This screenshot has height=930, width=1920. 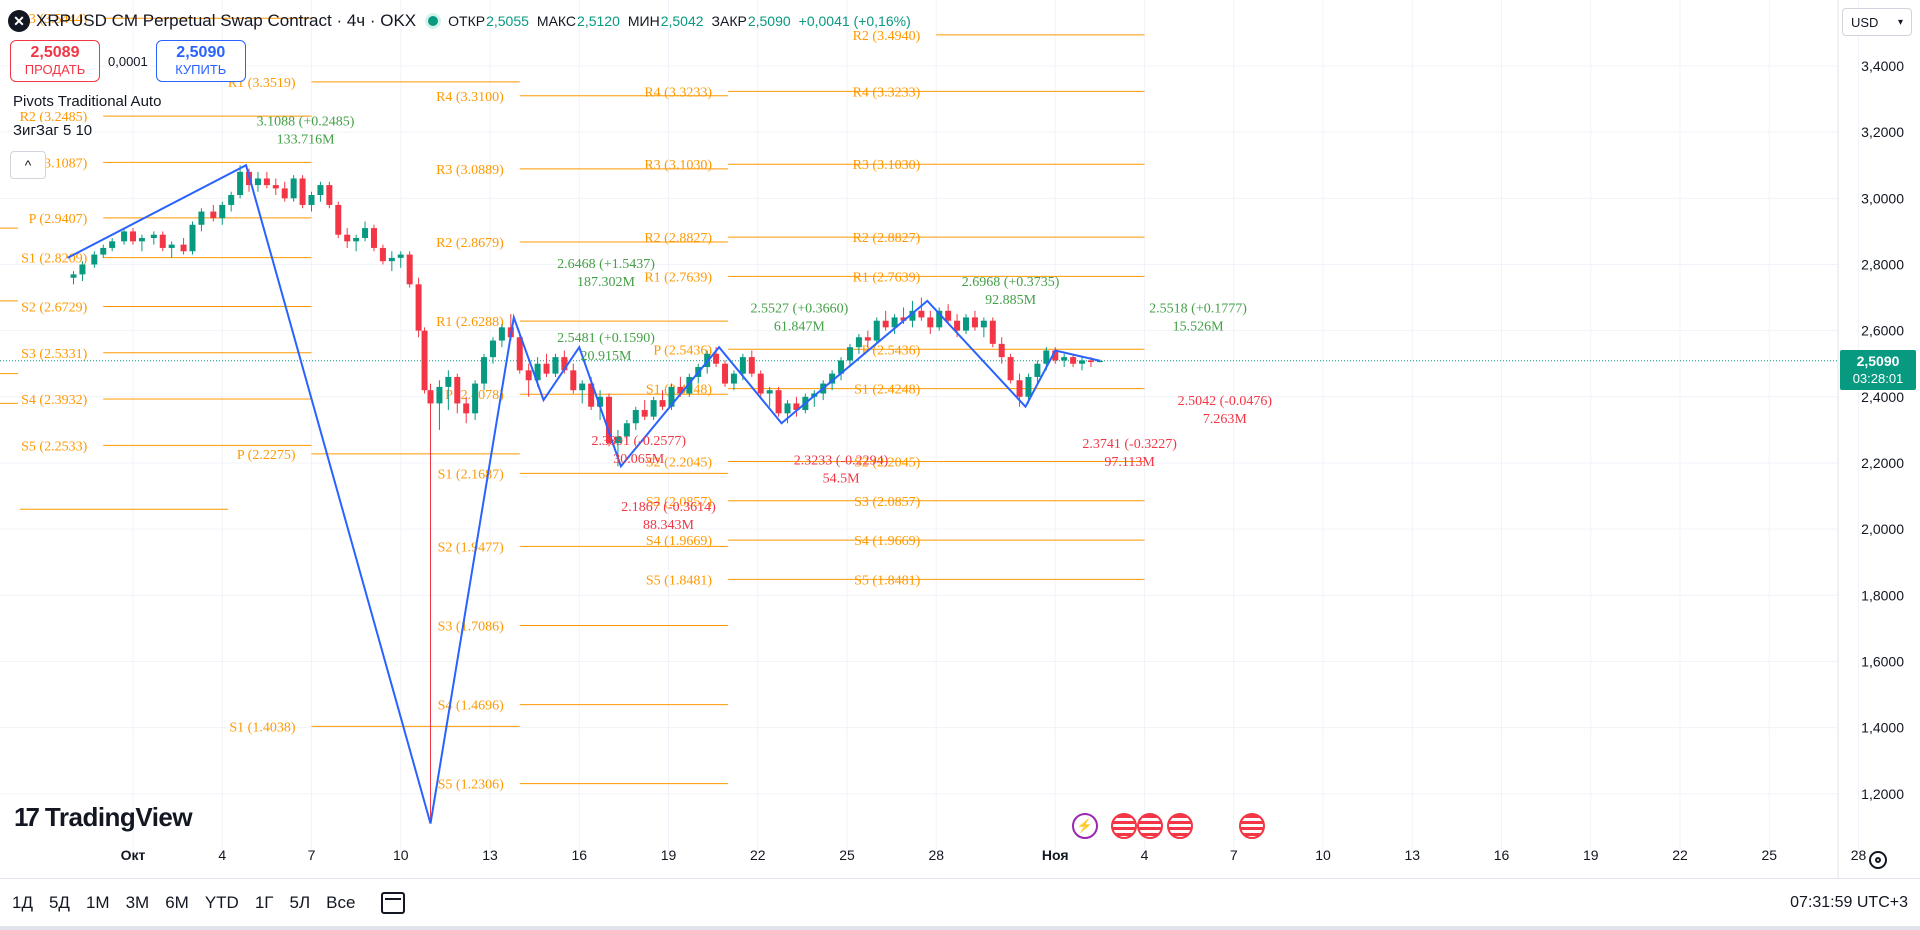 I want to click on zigzag-label: 97.113M, so click(x=1129, y=462).